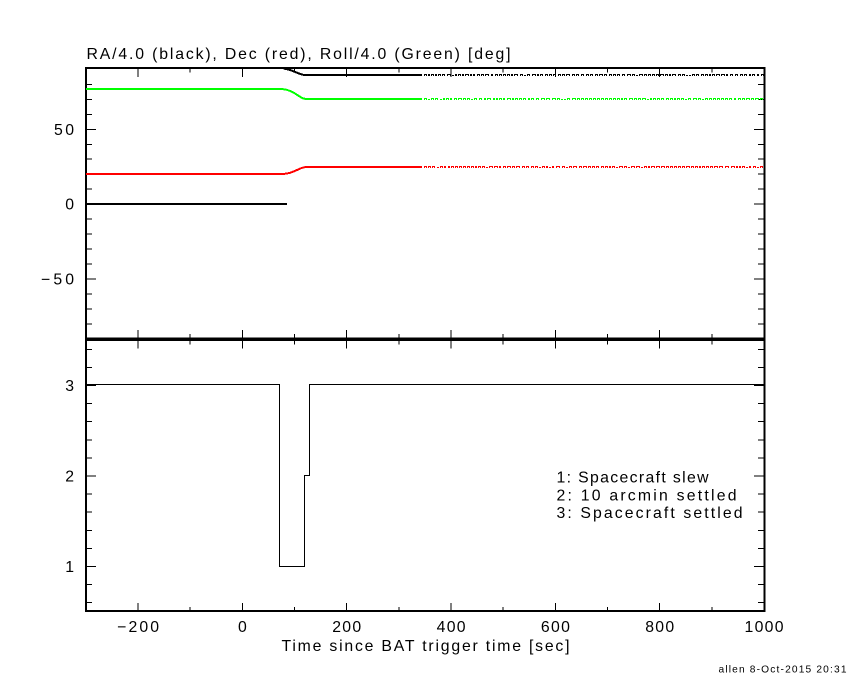 The image size is (850, 680). Describe the element at coordinates (69, 567) in the screenshot. I see `svg-text: 1` at that location.